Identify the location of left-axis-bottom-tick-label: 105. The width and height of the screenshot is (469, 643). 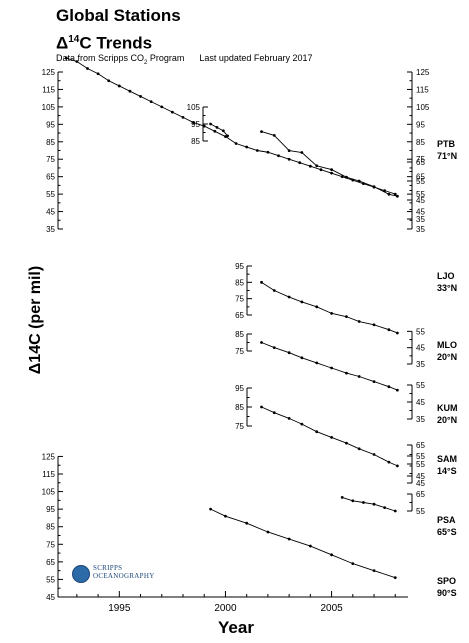
(49, 492).